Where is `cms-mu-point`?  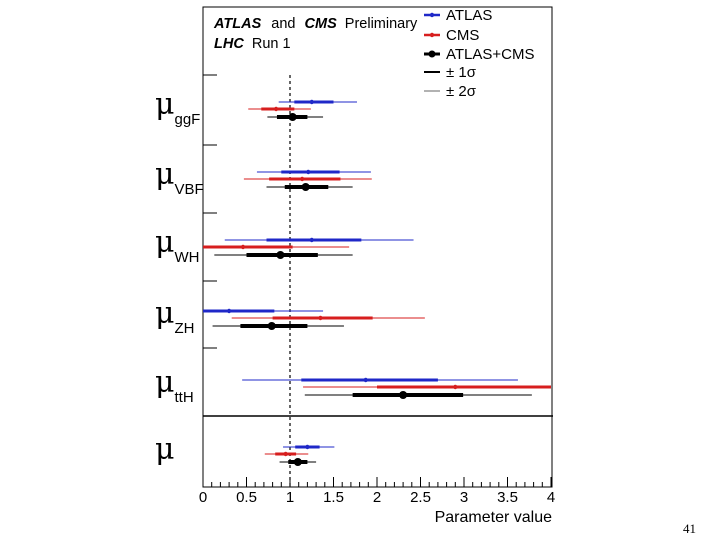 cms-mu-point is located at coordinates (285, 454).